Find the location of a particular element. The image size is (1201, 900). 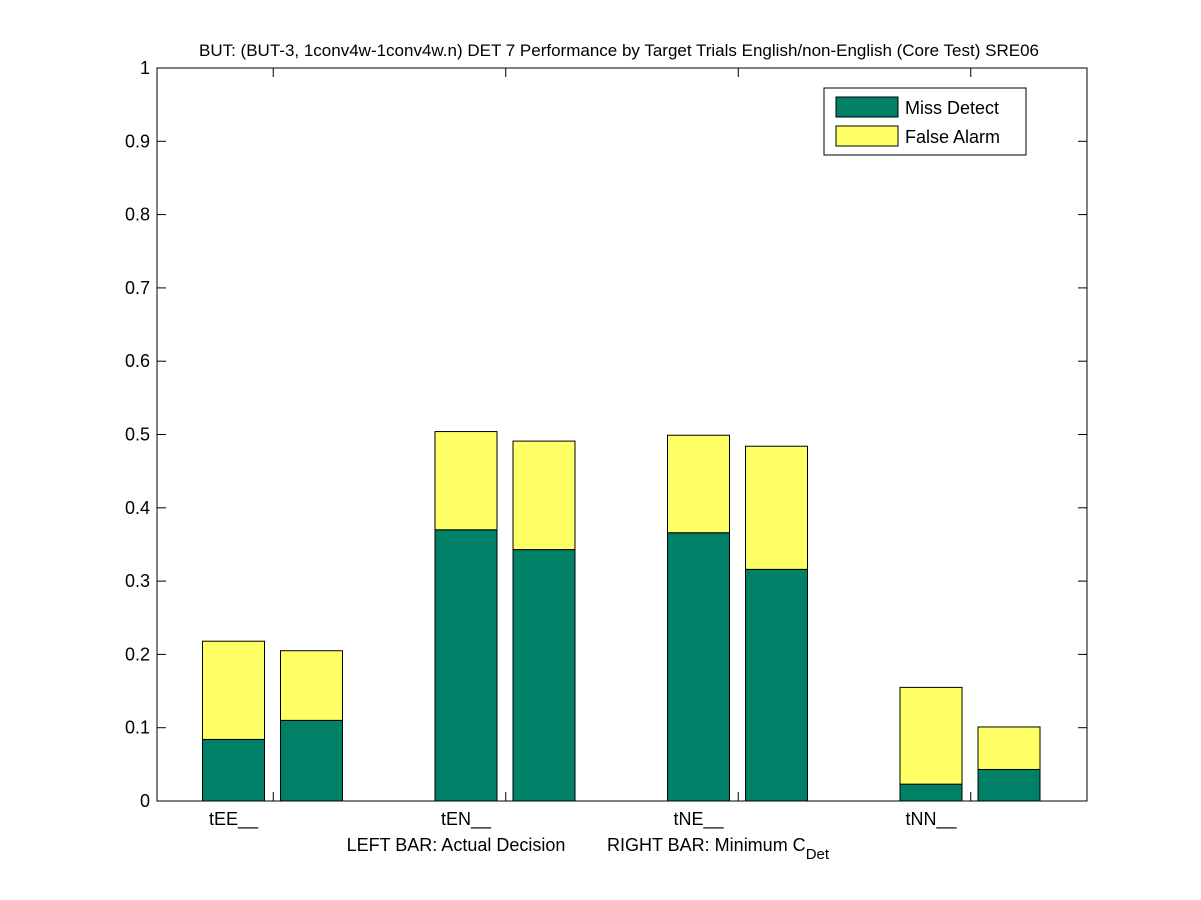

bar-tnn-actual-decision-miss-detect is located at coordinates (931, 792).